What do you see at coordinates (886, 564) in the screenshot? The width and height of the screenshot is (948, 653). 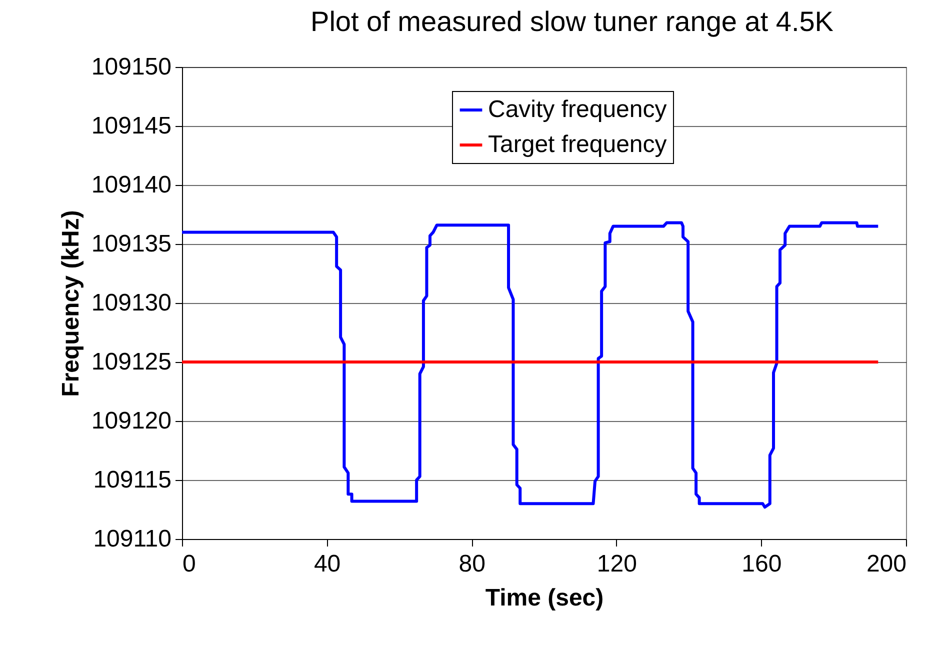 I see `x-tick-label: 200` at bounding box center [886, 564].